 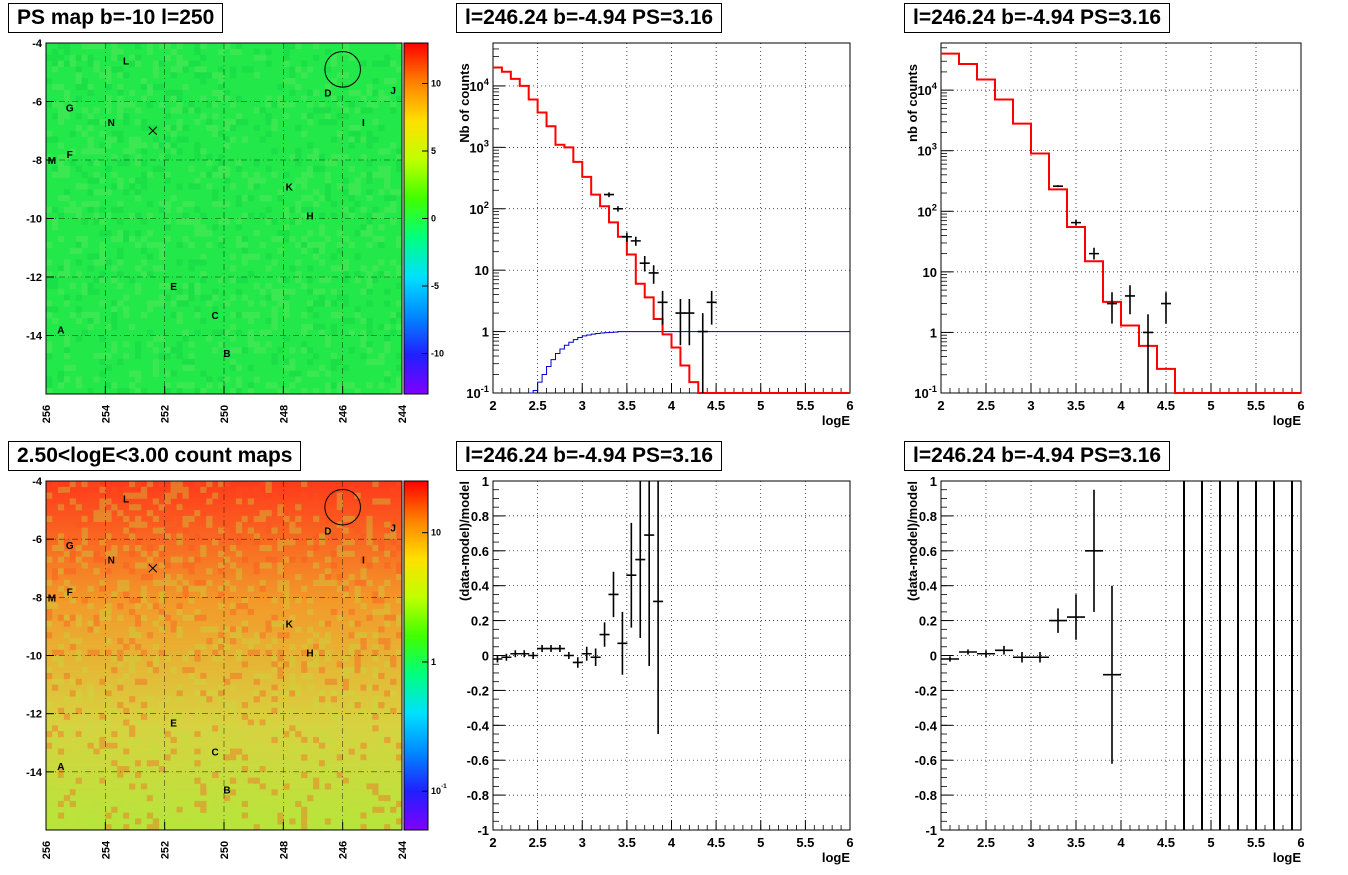 What do you see at coordinates (1030, 405) in the screenshot?
I see `x-tick-label: 3` at bounding box center [1030, 405].